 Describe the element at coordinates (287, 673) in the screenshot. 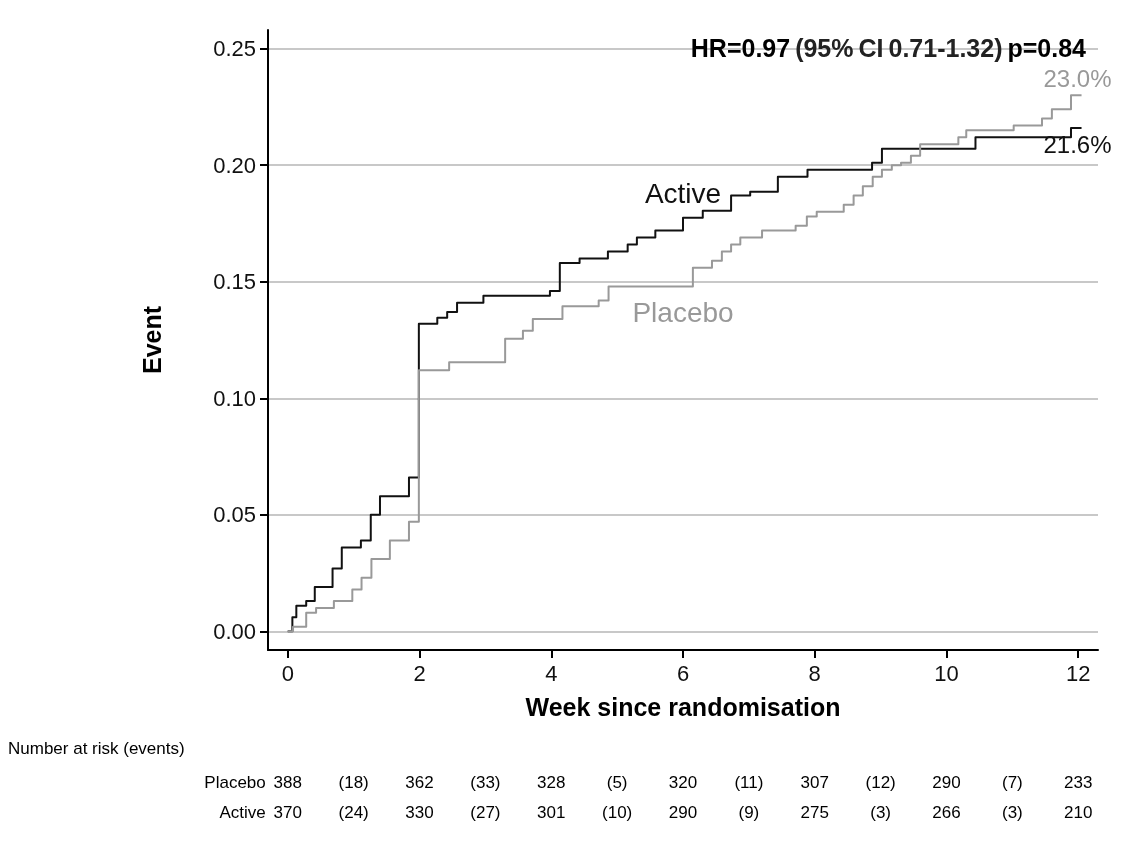

I see `x-tick-label: 0` at that location.